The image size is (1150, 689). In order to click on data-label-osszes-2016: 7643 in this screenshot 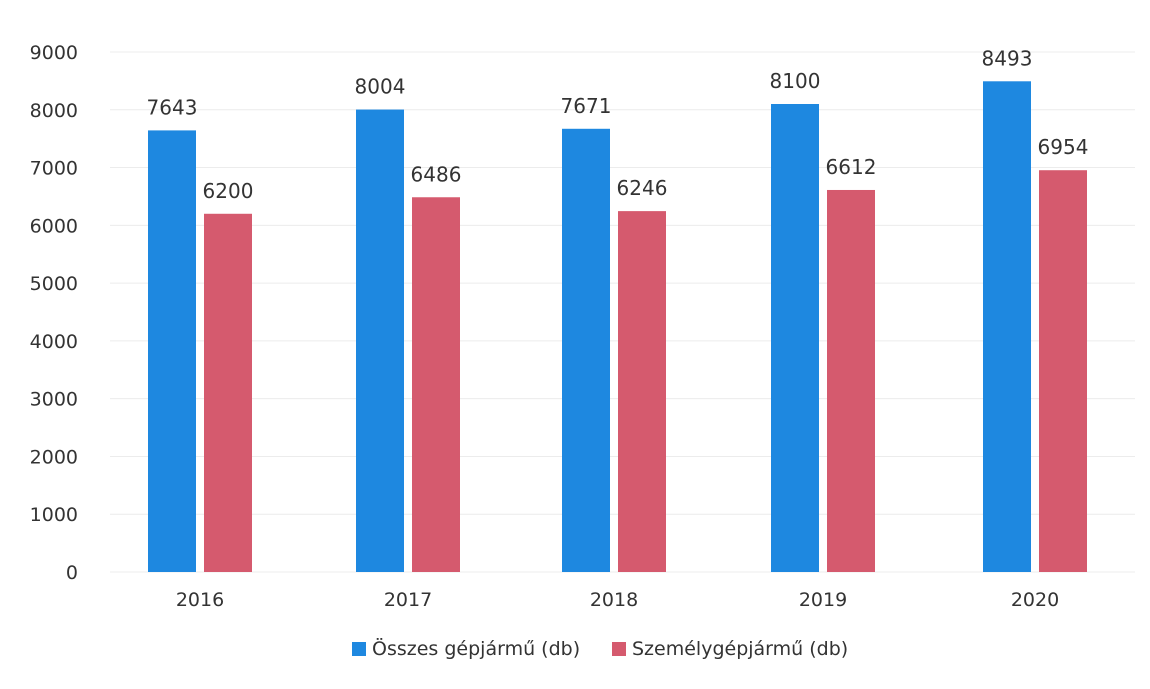, I will do `click(172, 107)`.